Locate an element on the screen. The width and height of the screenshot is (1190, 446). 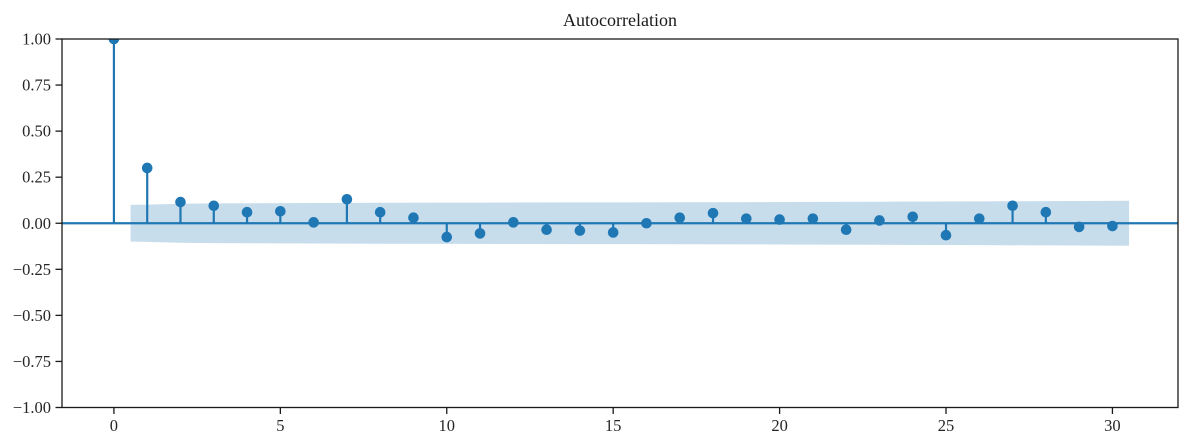
y-tick-label-0: 0.00 is located at coordinates (36, 223).